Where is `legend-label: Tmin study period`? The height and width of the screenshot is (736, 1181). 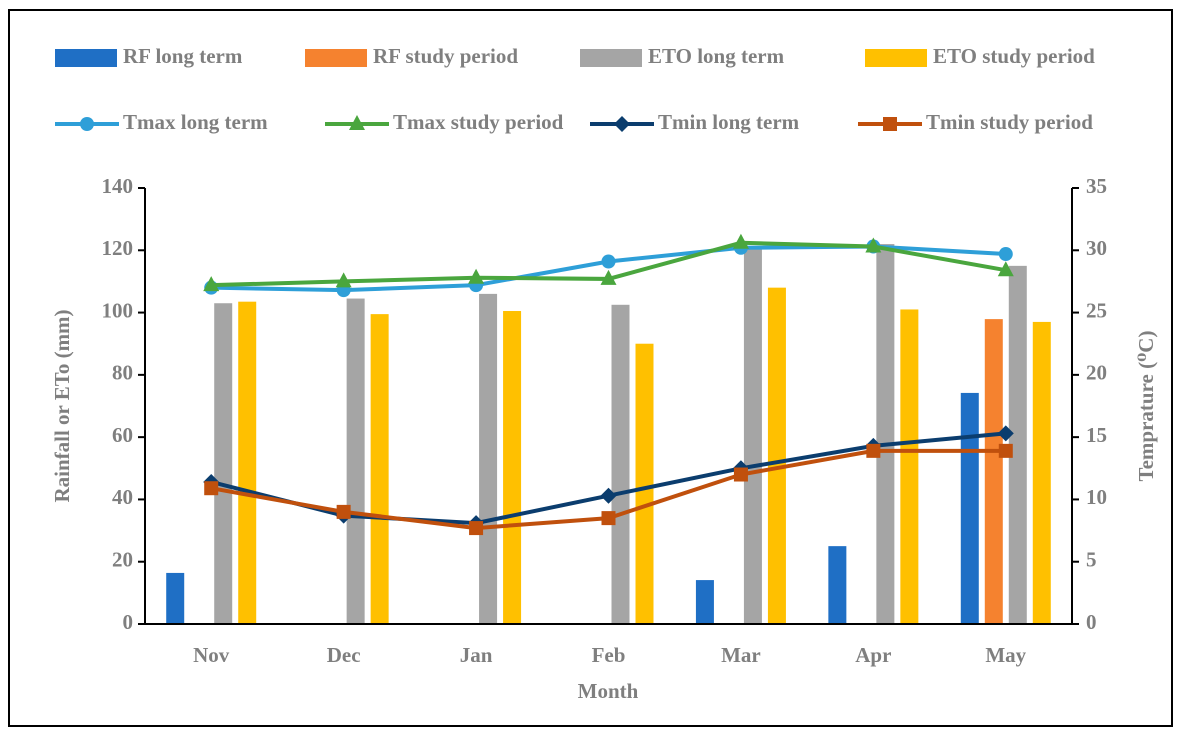 legend-label: Tmin study period is located at coordinates (1009, 122).